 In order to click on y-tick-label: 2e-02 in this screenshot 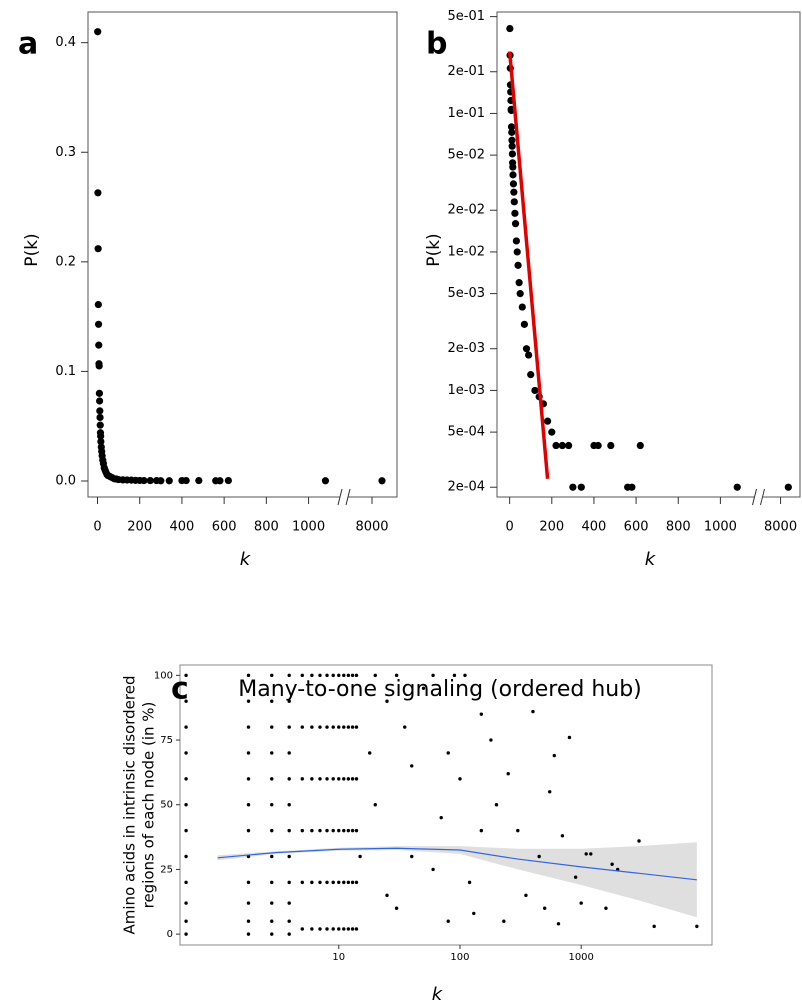, I will do `click(466, 210)`.